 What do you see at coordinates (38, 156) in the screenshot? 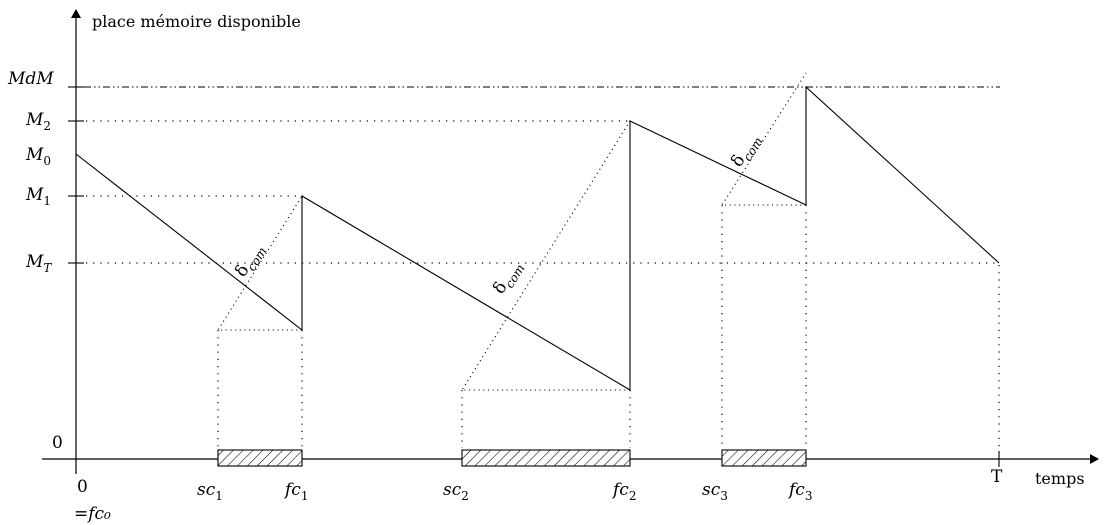
I see `label-m0: M0` at bounding box center [38, 156].